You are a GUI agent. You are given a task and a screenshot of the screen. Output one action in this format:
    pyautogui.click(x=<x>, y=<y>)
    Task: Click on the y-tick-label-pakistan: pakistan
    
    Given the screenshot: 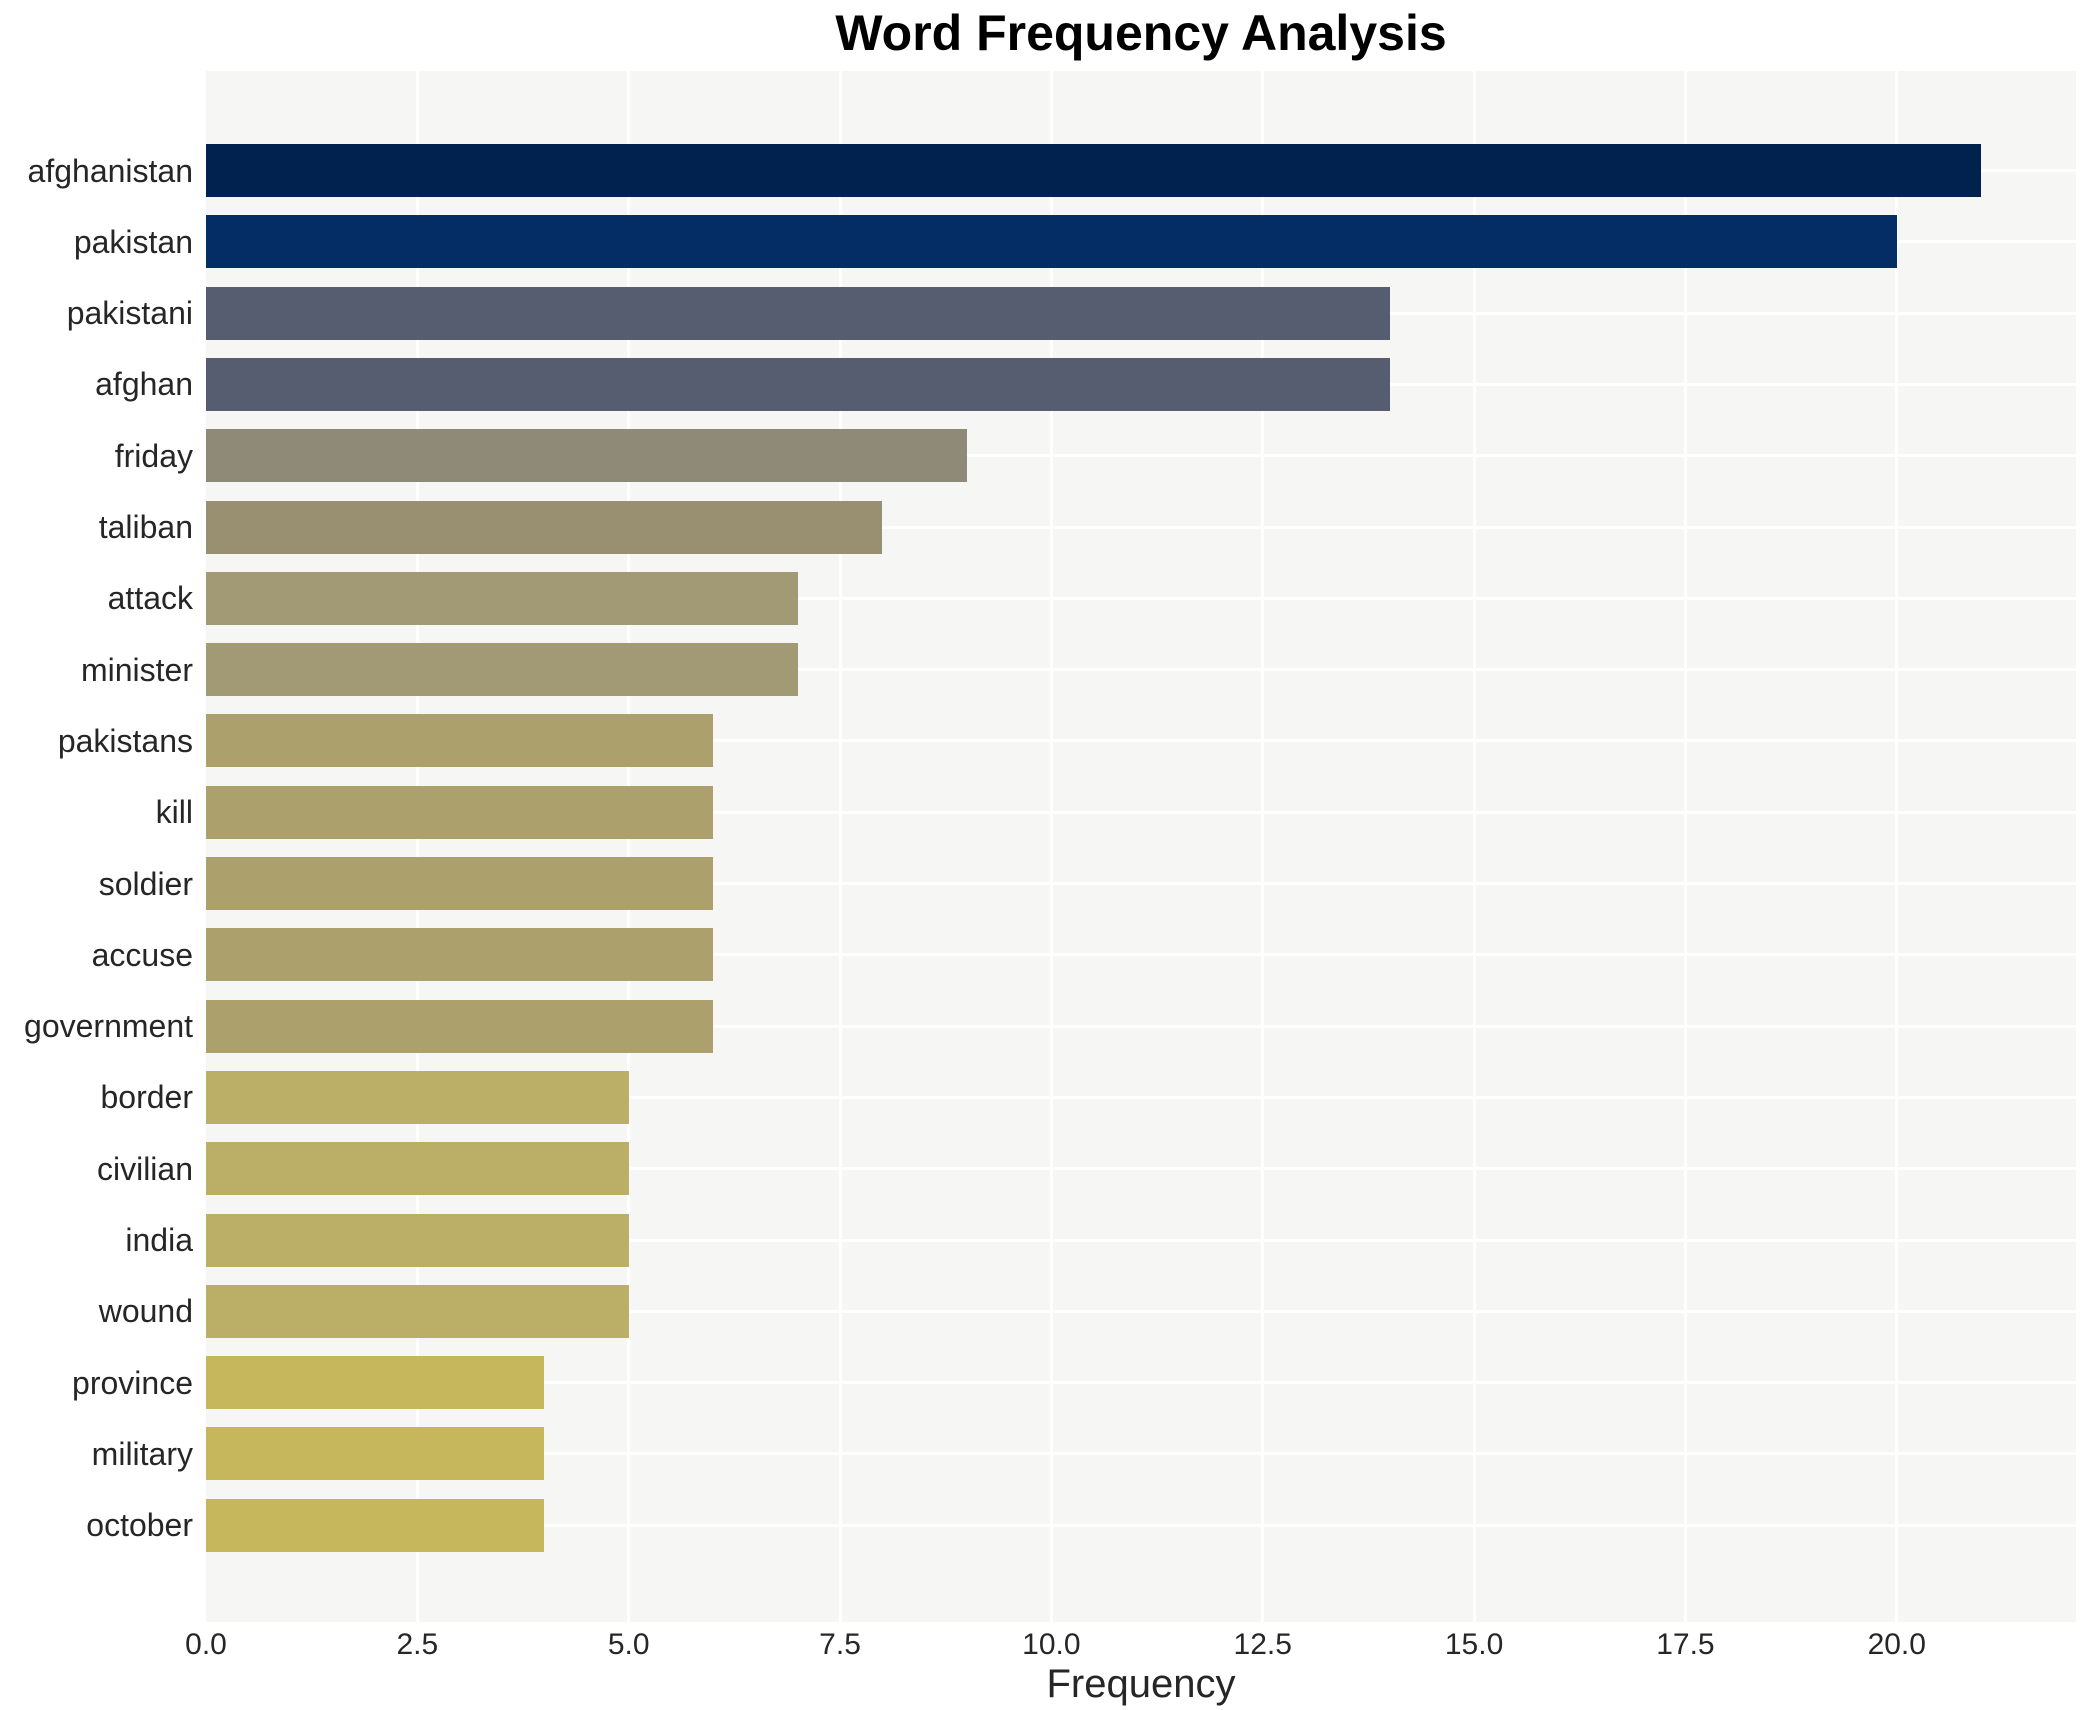 What is the action you would take?
    pyautogui.click(x=133, y=241)
    